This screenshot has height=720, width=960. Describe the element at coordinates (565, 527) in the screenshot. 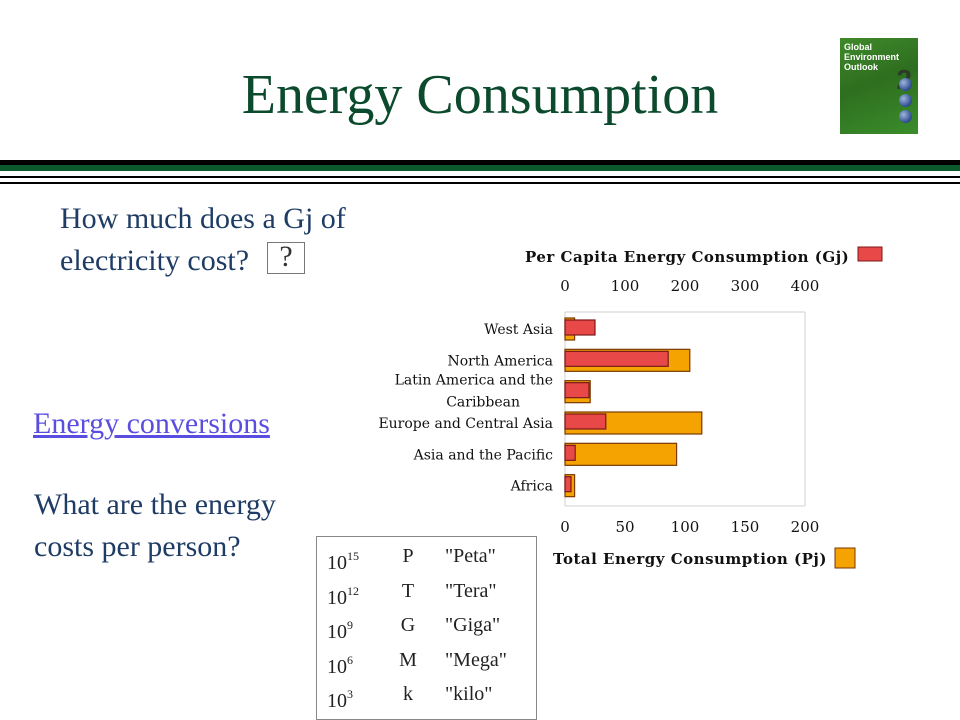

I see `bottom-axis-tick-label: 0` at that location.